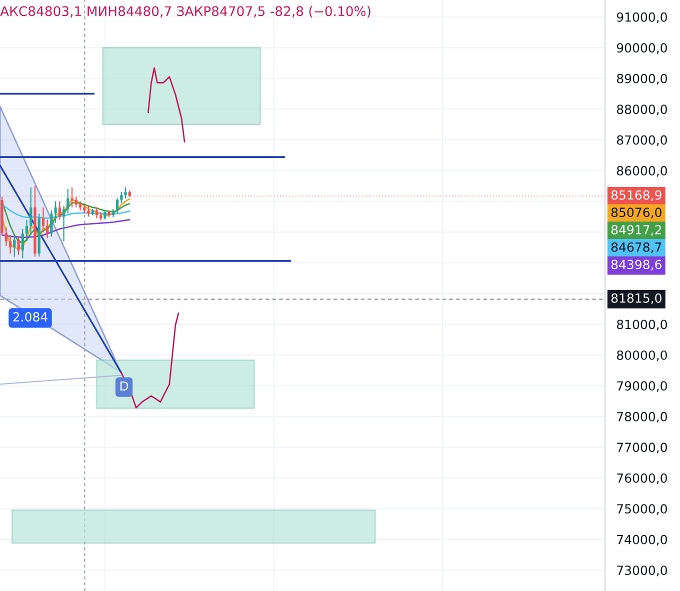 This screenshot has height=591, width=680. I want to click on annotation: D, so click(124, 386).